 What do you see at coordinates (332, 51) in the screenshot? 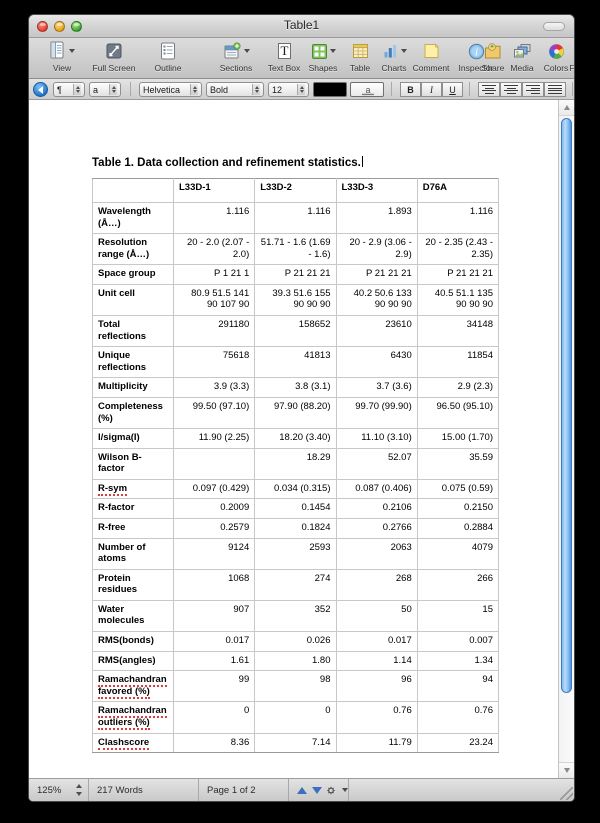
I see `shapes-menu-caret` at bounding box center [332, 51].